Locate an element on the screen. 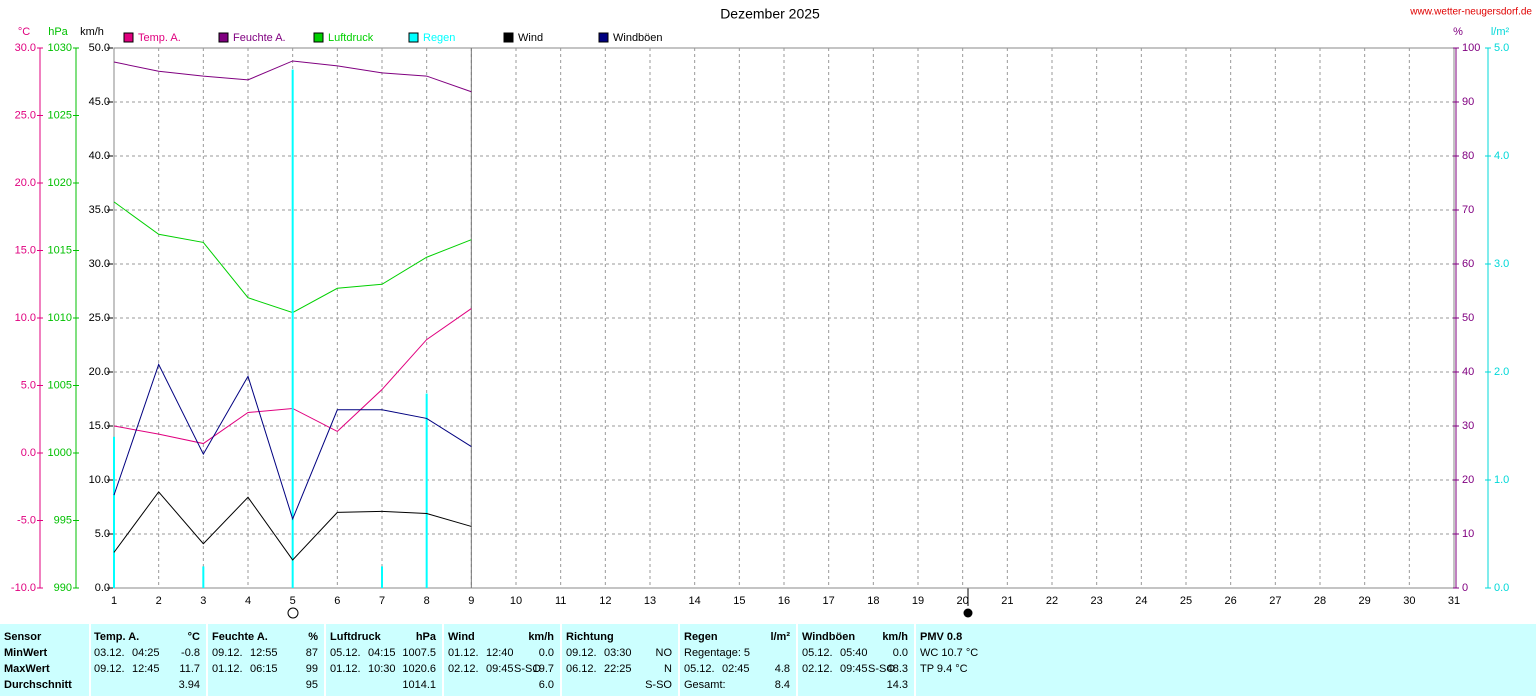  x-tick-label: 17 is located at coordinates (829, 601).